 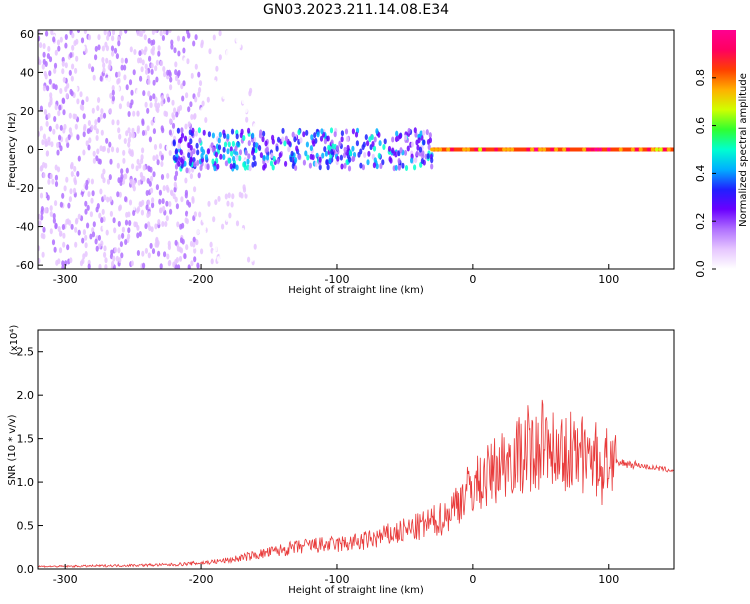 I want to click on colorbar-tick-label: 0.6, so click(x=700, y=126).